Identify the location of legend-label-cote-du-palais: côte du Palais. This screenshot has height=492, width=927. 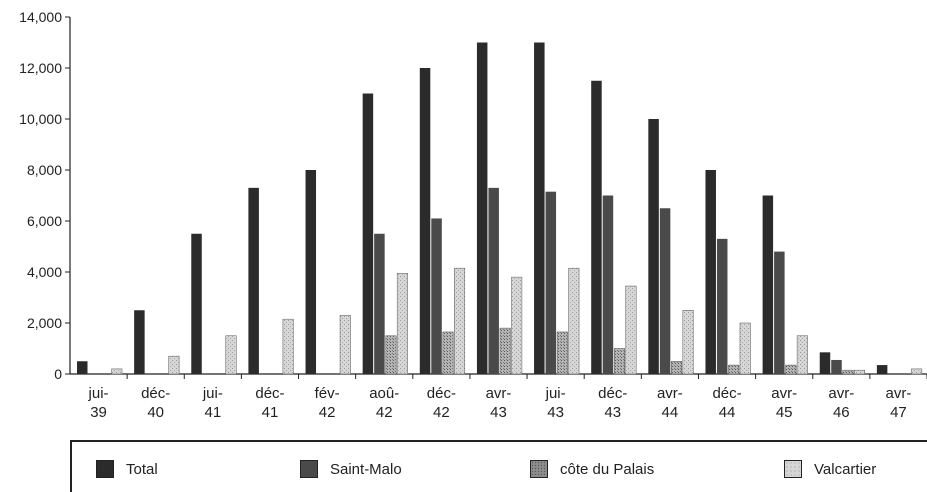
(607, 469).